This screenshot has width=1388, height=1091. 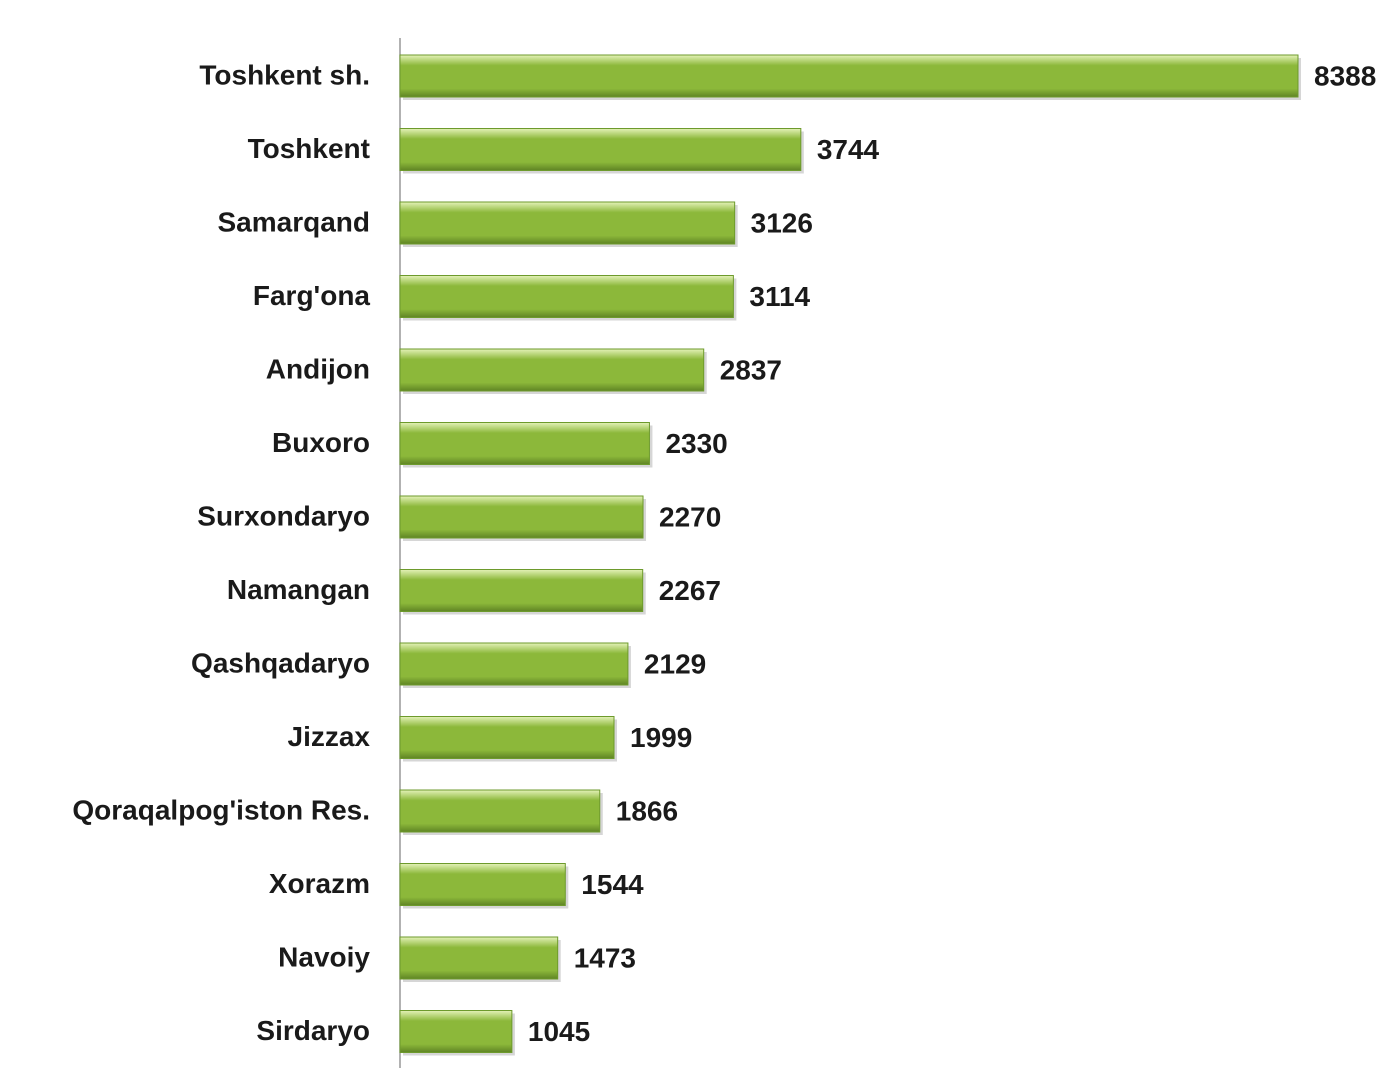 What do you see at coordinates (280, 662) in the screenshot?
I see `category-label: Qashqadaryo` at bounding box center [280, 662].